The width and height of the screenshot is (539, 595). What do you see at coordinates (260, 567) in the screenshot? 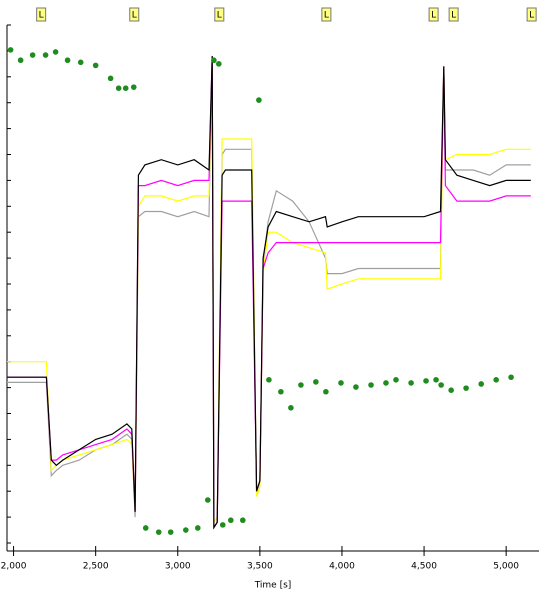
I see `x-tick-label: 3,500` at bounding box center [260, 567].